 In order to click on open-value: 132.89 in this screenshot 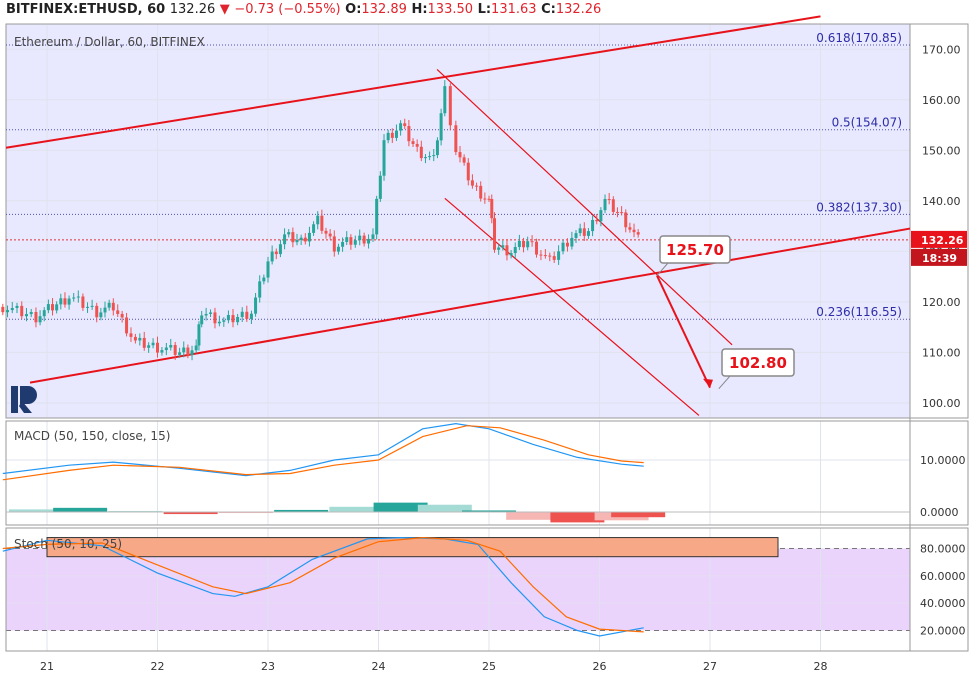, I will do `click(384, 9)`.